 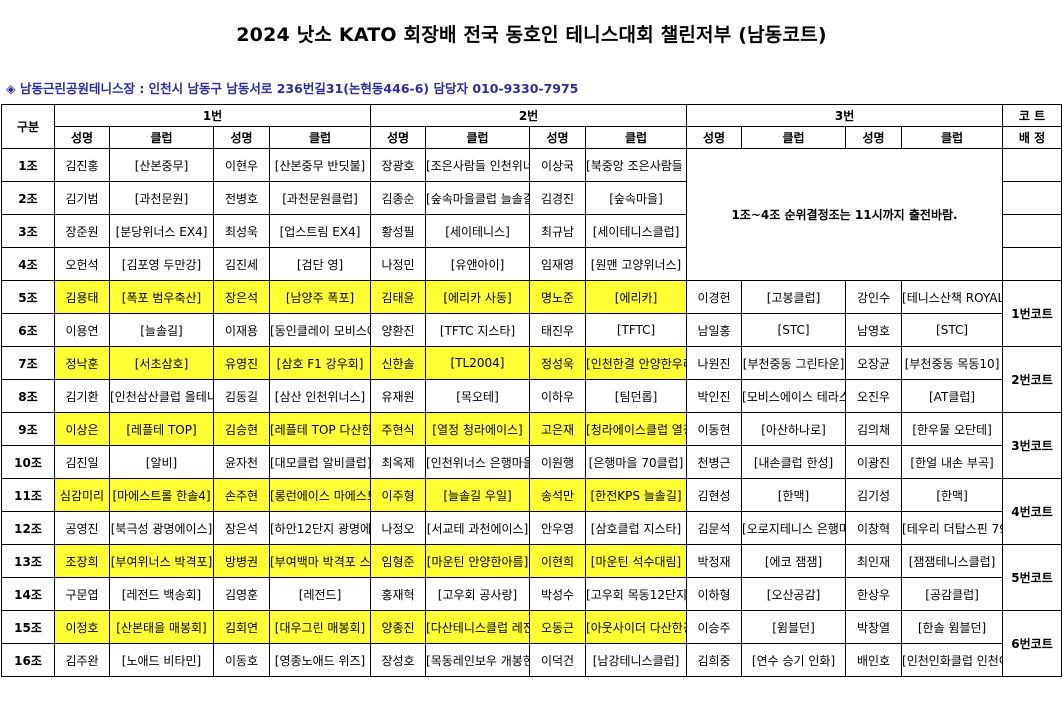 What do you see at coordinates (28, 363) in the screenshot?
I see `group-label: 7조` at bounding box center [28, 363].